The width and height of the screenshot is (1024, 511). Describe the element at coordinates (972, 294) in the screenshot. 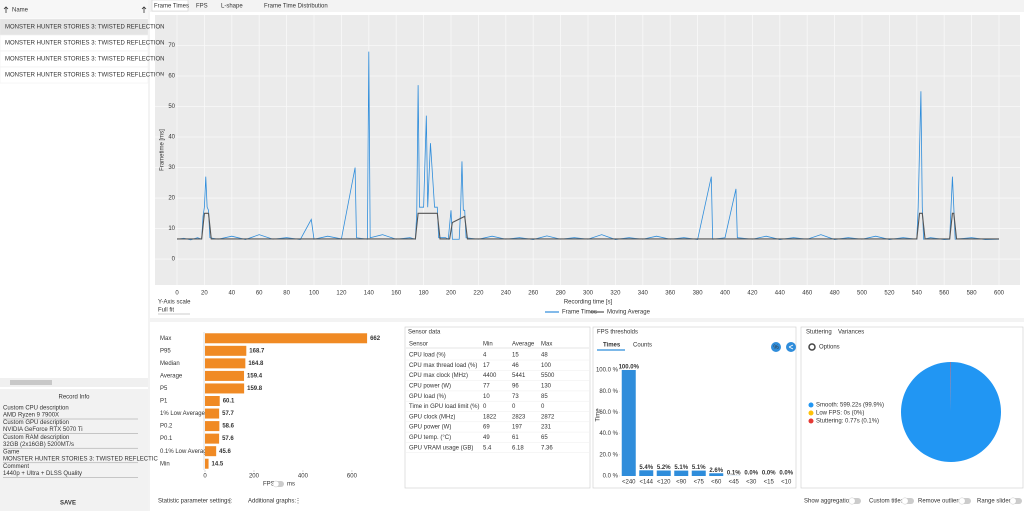

I see `x-tick-label: 580` at that location.